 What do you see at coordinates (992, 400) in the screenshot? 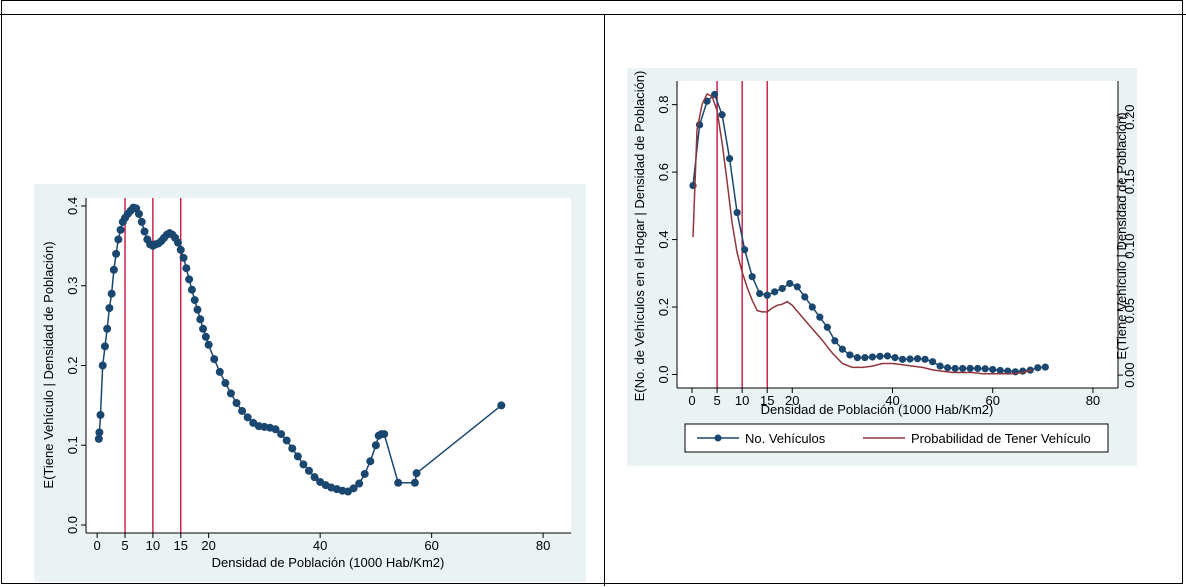
I see `c2-x-tick-label: 60` at bounding box center [992, 400].